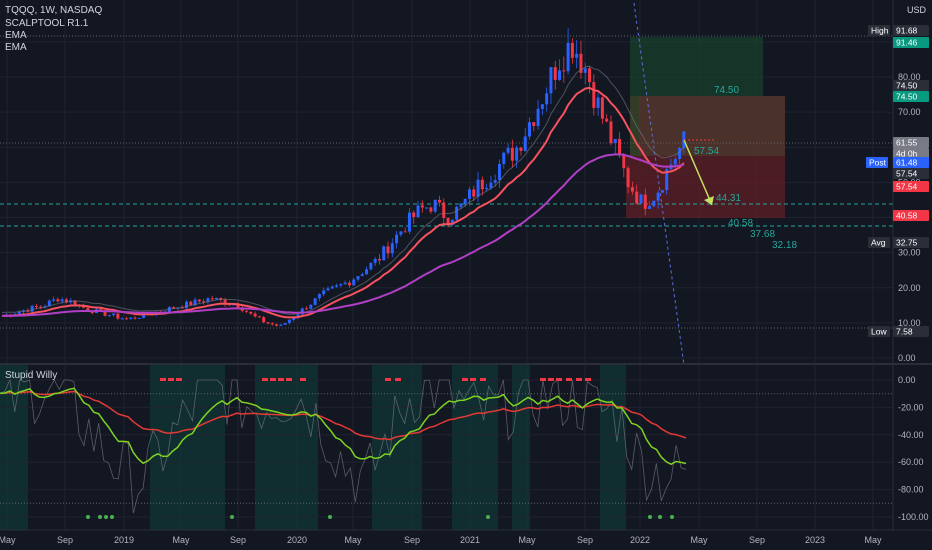  What do you see at coordinates (16, 35) in the screenshot?
I see `indicator-ema-1: EMA` at bounding box center [16, 35].